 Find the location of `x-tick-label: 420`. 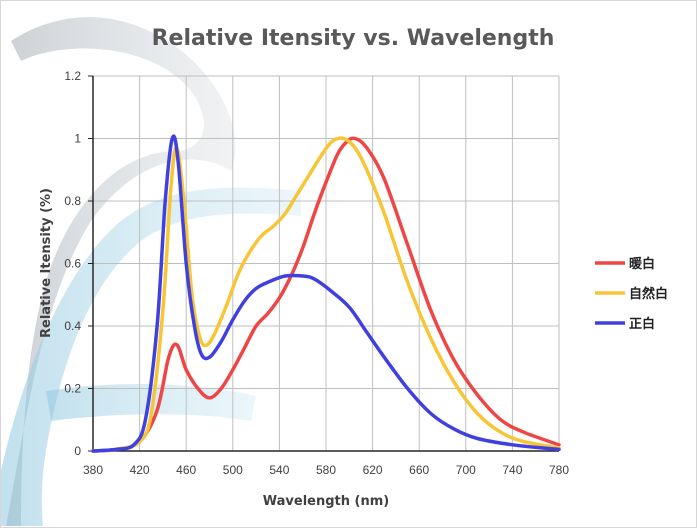

x-tick-label: 420 is located at coordinates (140, 470).